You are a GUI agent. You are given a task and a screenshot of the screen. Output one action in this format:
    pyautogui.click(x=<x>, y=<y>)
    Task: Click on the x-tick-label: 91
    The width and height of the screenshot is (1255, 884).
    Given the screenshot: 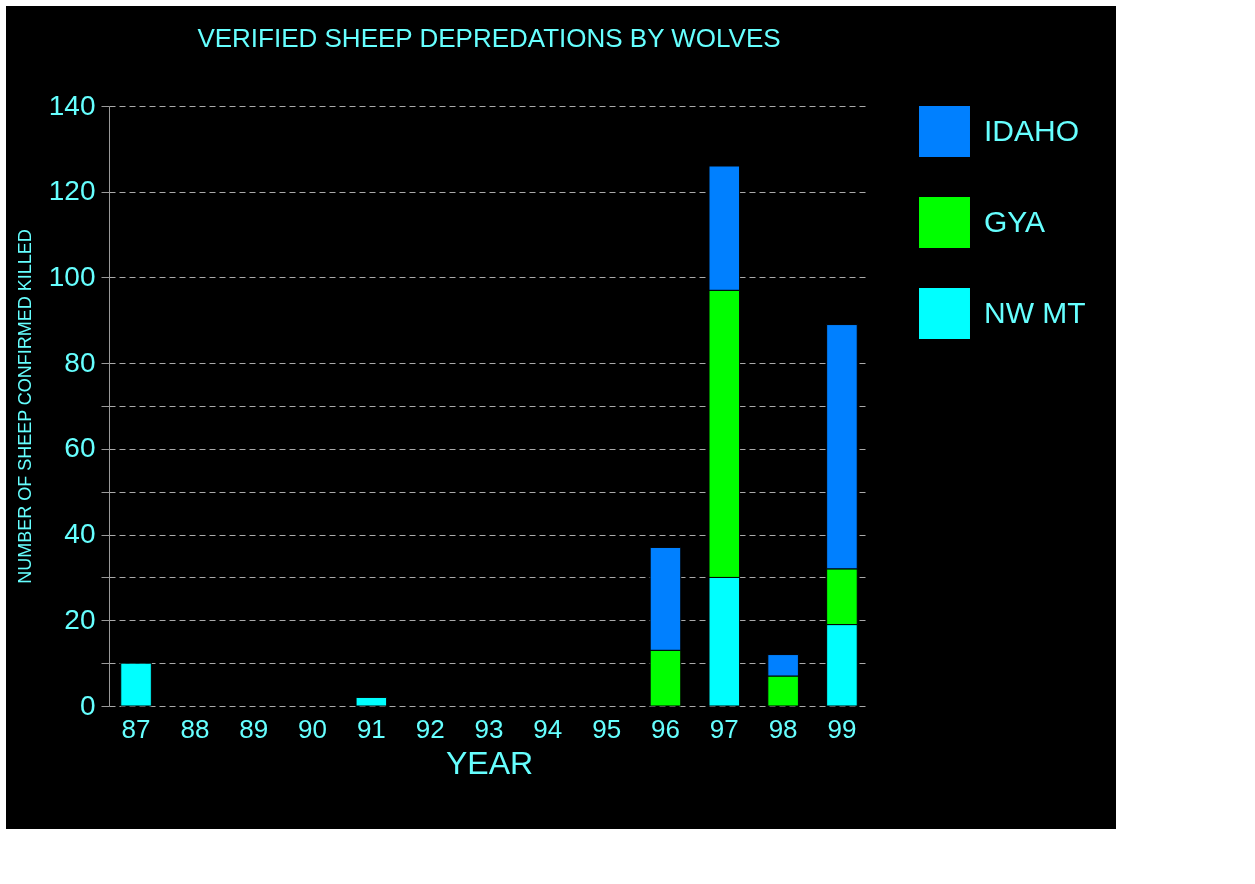 What is the action you would take?
    pyautogui.click(x=371, y=728)
    